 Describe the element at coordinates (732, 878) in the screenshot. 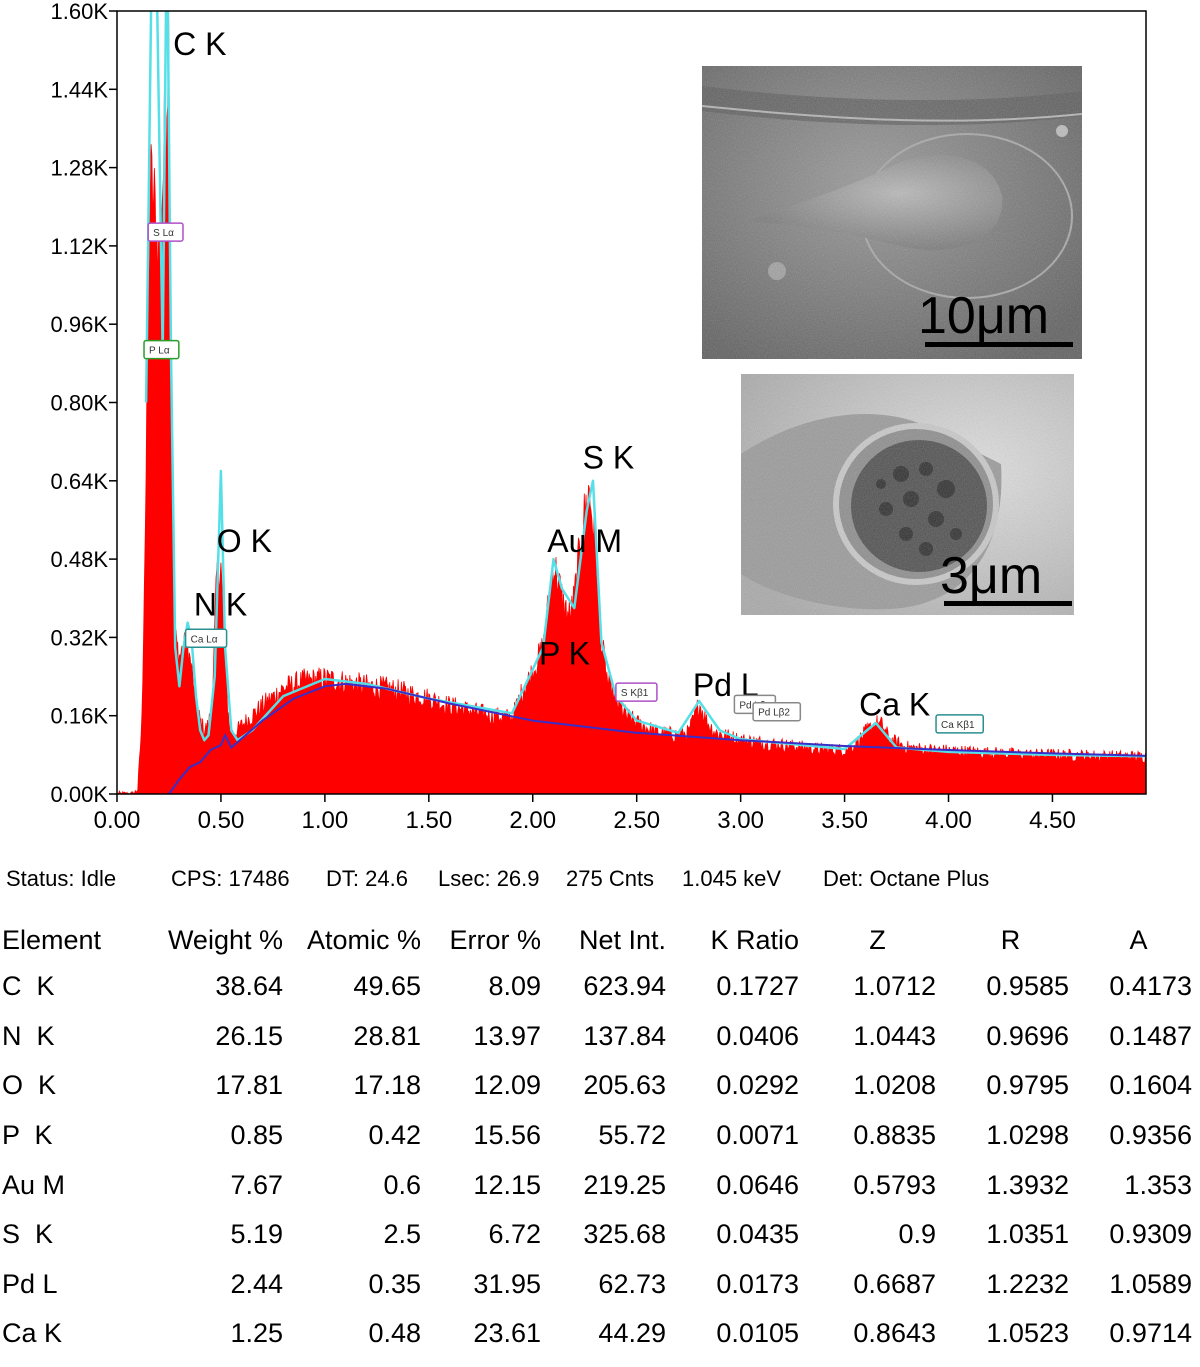

I see `status-energy: 1.045 keV` at that location.